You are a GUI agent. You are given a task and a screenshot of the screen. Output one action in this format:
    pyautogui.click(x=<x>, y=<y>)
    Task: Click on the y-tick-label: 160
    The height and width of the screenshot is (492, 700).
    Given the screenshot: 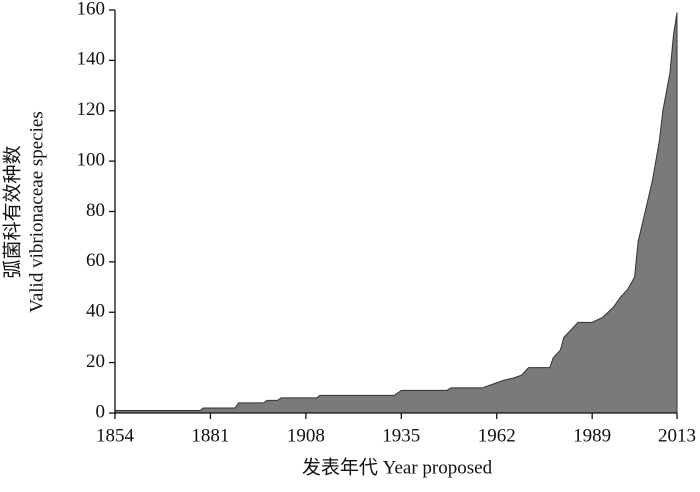 What is the action you would take?
    pyautogui.click(x=91, y=9)
    